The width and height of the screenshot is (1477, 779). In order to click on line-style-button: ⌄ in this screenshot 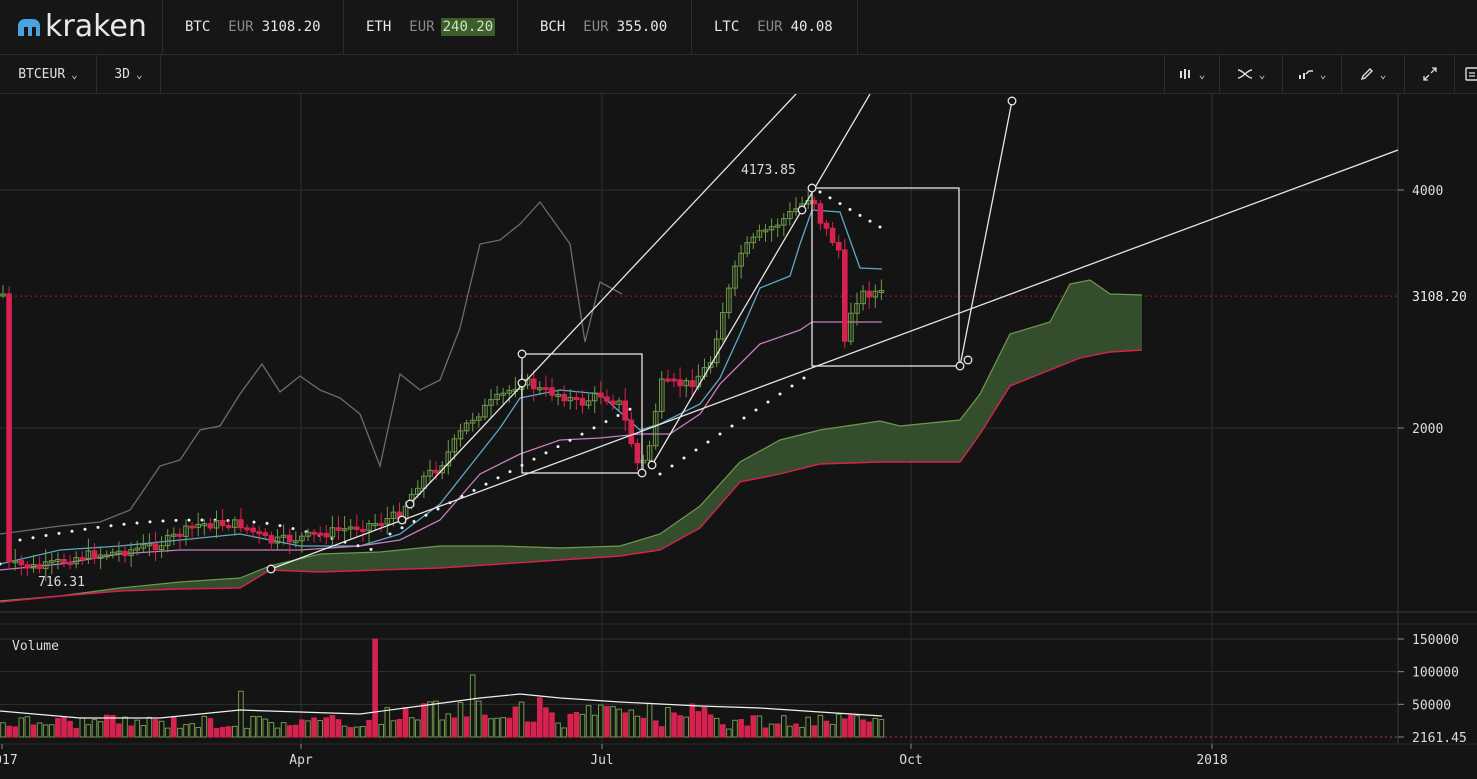, I will do `click(1312, 74)`.